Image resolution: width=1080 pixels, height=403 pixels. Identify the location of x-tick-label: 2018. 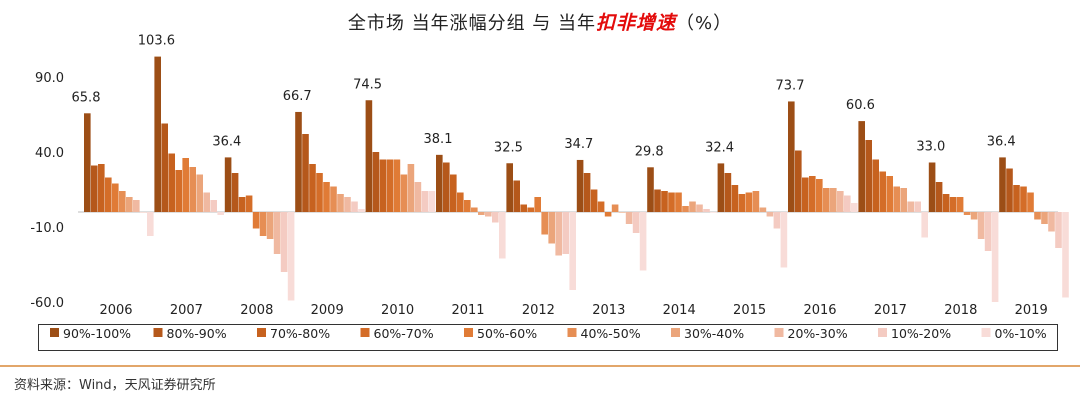
(960, 310).